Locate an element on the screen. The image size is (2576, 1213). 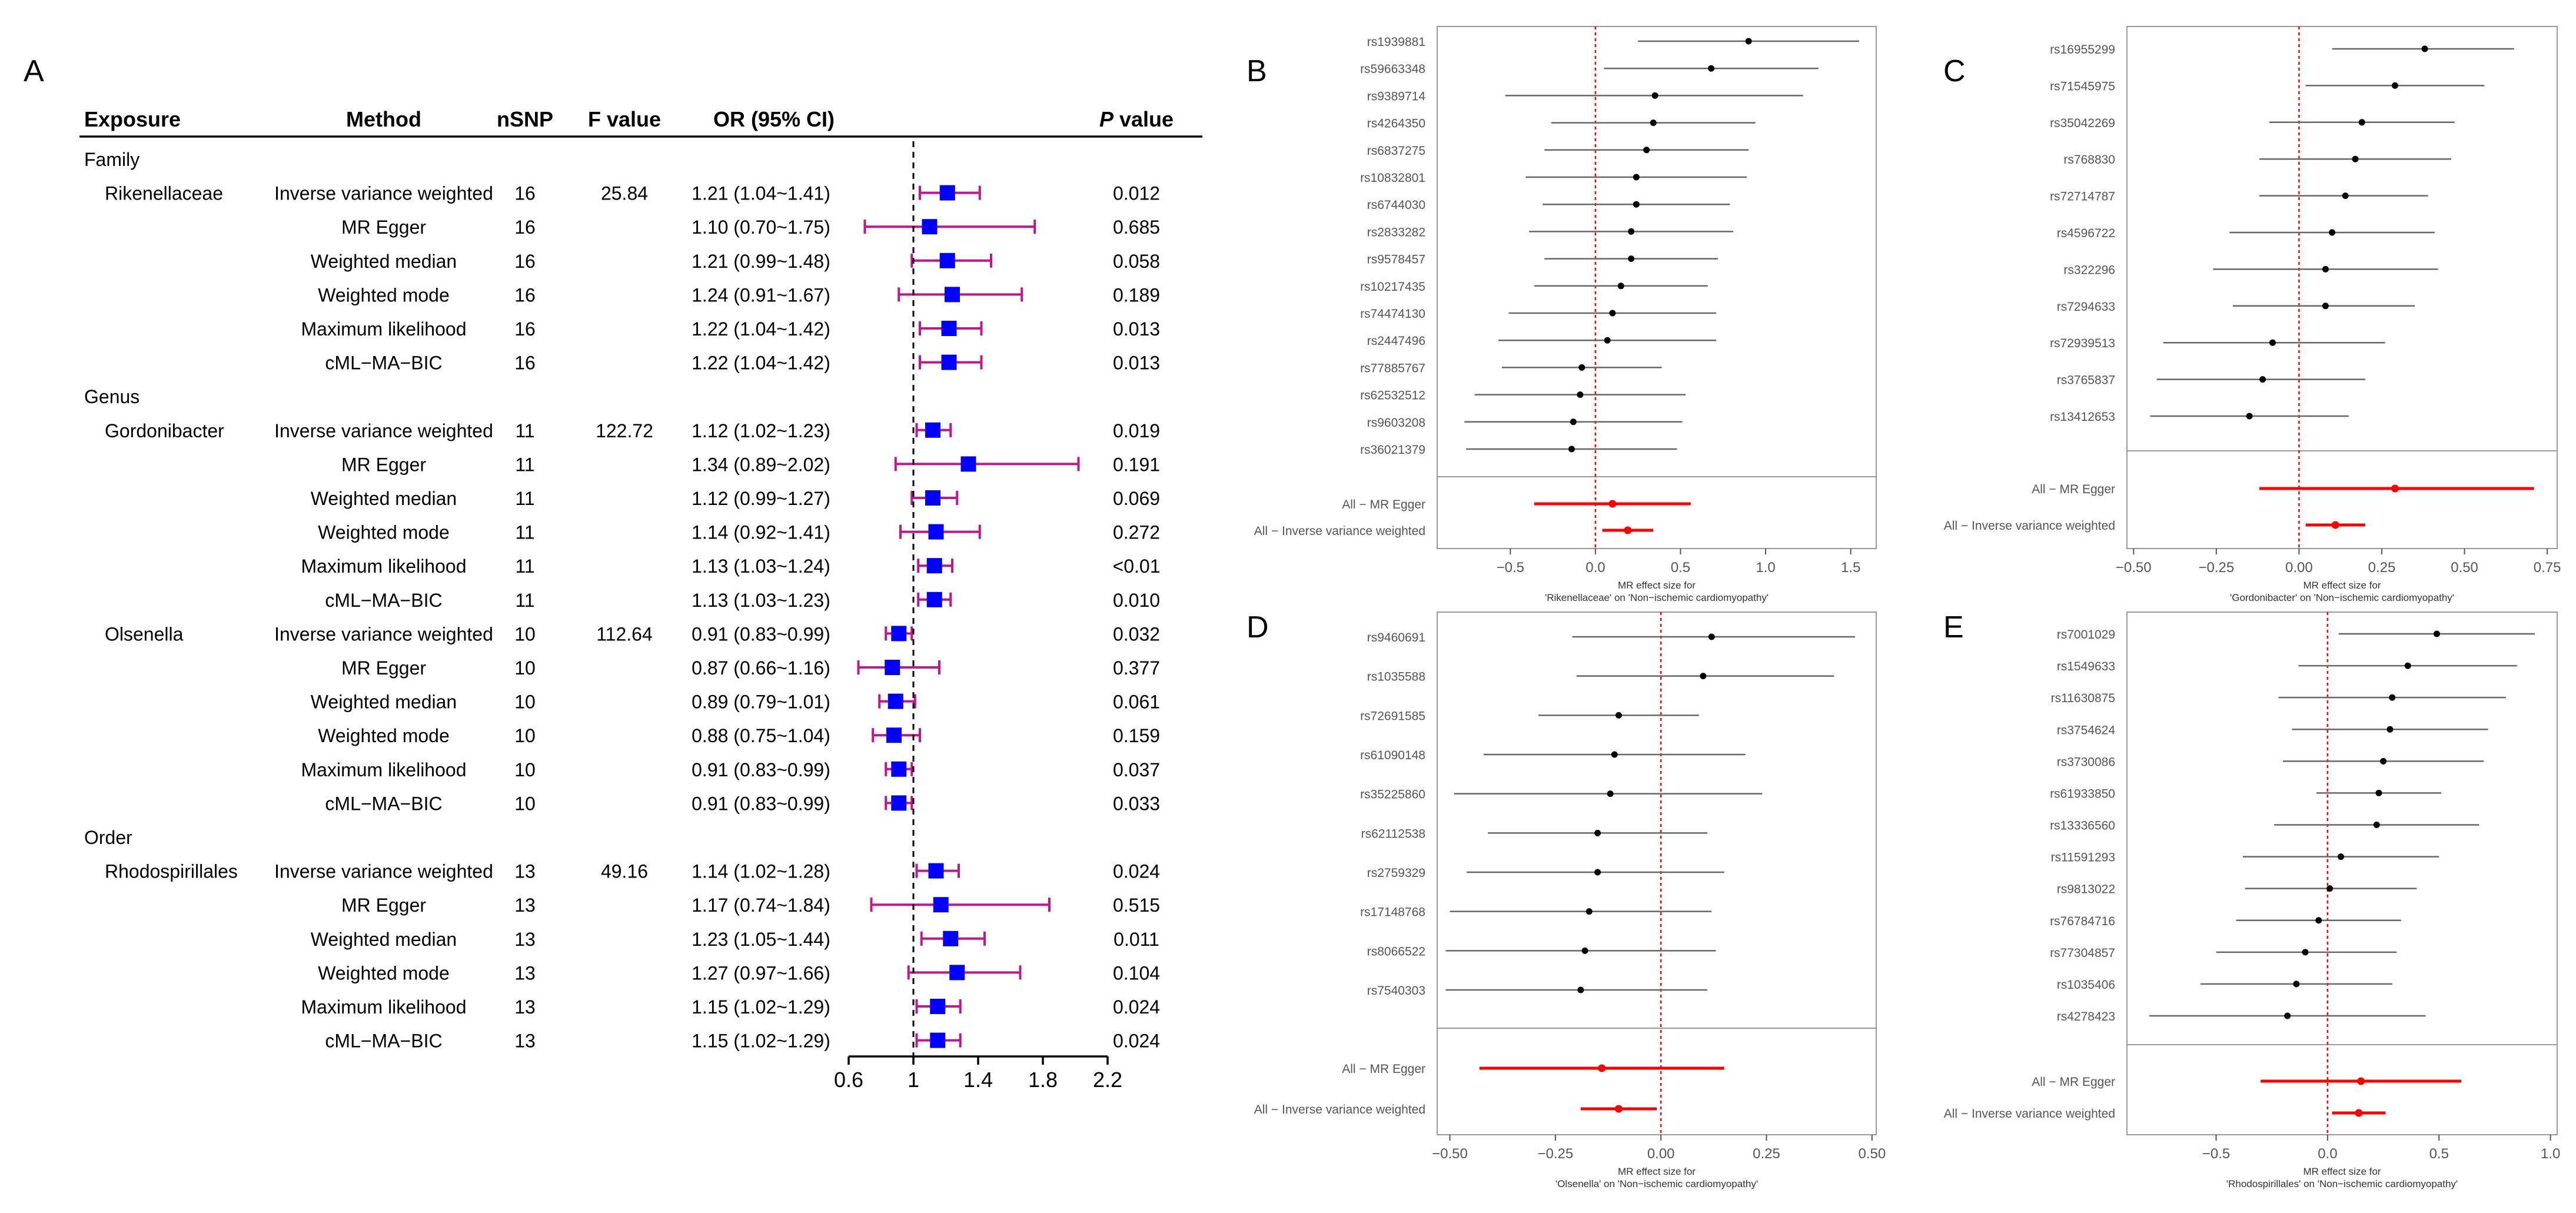
or-ci-text: 0.88 (0.75~1.04) is located at coordinates (761, 735).